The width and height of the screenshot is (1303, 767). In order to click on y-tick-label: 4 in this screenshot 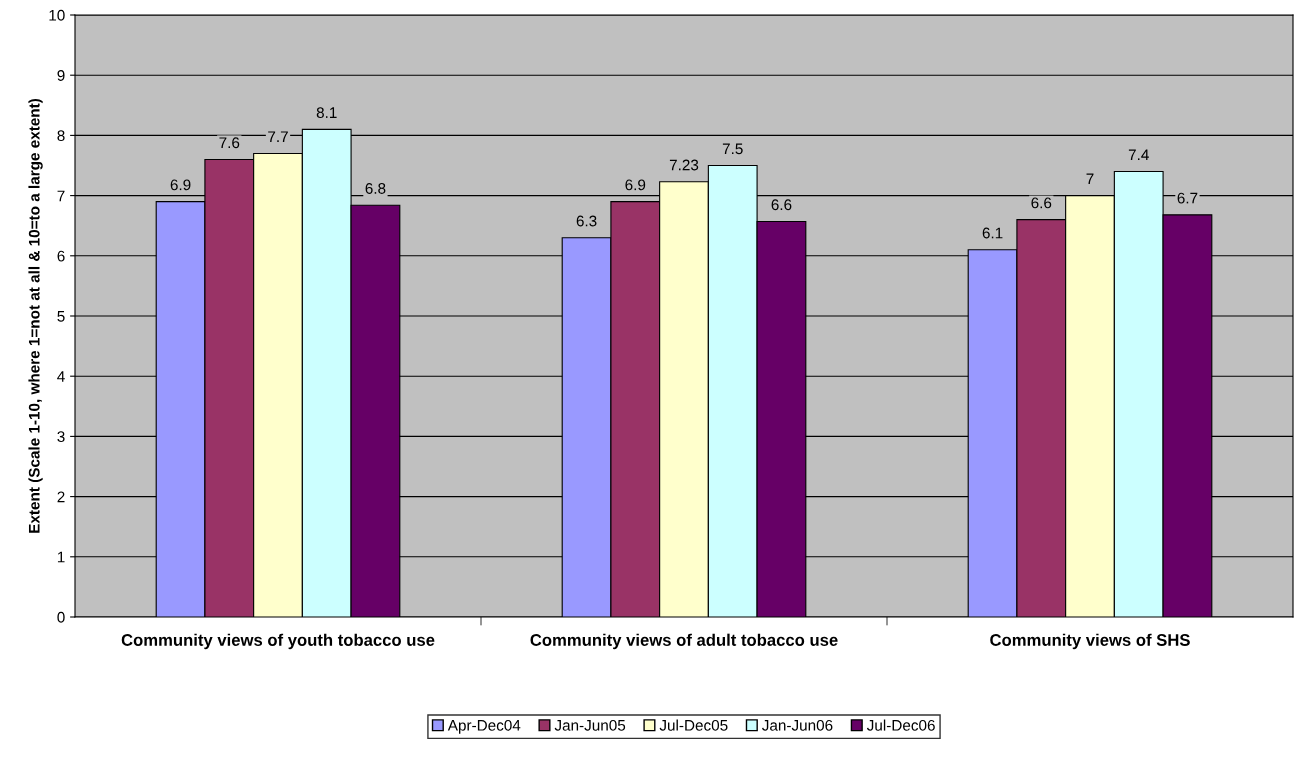, I will do `click(61, 376)`.